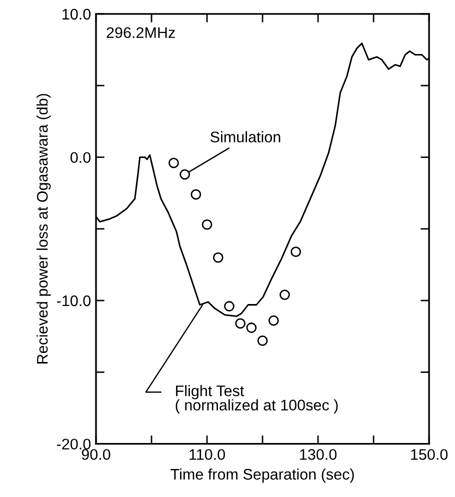  What do you see at coordinates (262, 475) in the screenshot?
I see `x-axis-title: Time from Separation (sec)` at bounding box center [262, 475].